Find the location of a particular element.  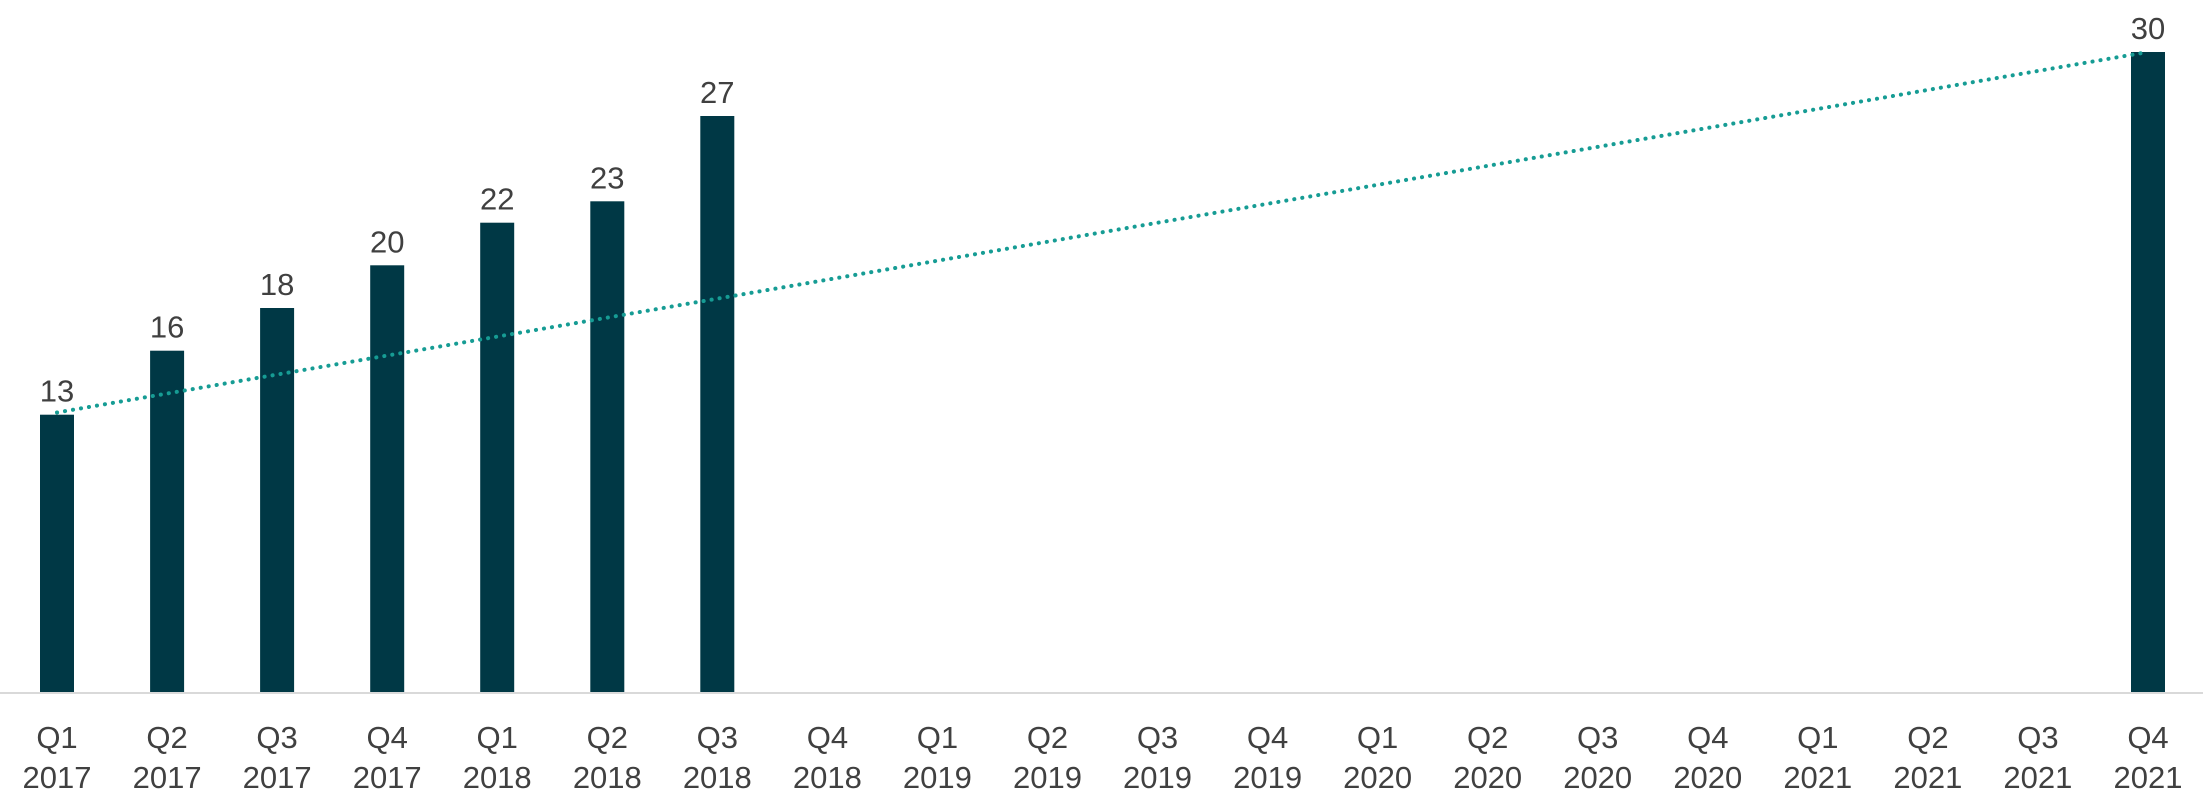

tick-label-q2-2019: Q2 2019 is located at coordinates (1047, 757).